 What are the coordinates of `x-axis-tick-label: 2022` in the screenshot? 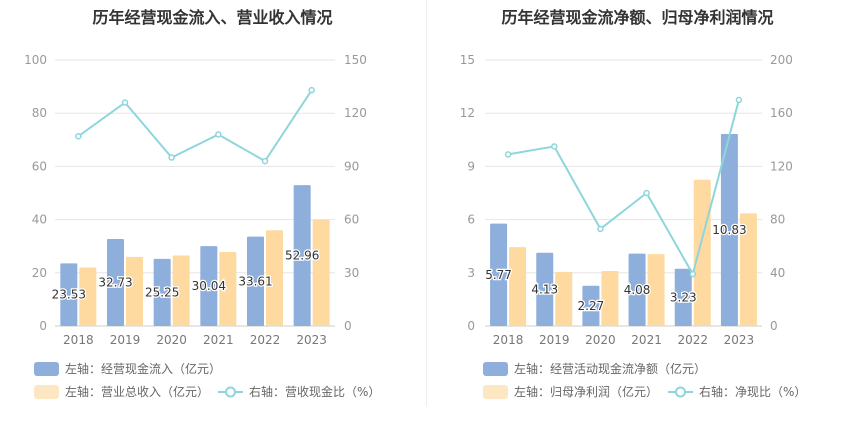 It's located at (692, 340).